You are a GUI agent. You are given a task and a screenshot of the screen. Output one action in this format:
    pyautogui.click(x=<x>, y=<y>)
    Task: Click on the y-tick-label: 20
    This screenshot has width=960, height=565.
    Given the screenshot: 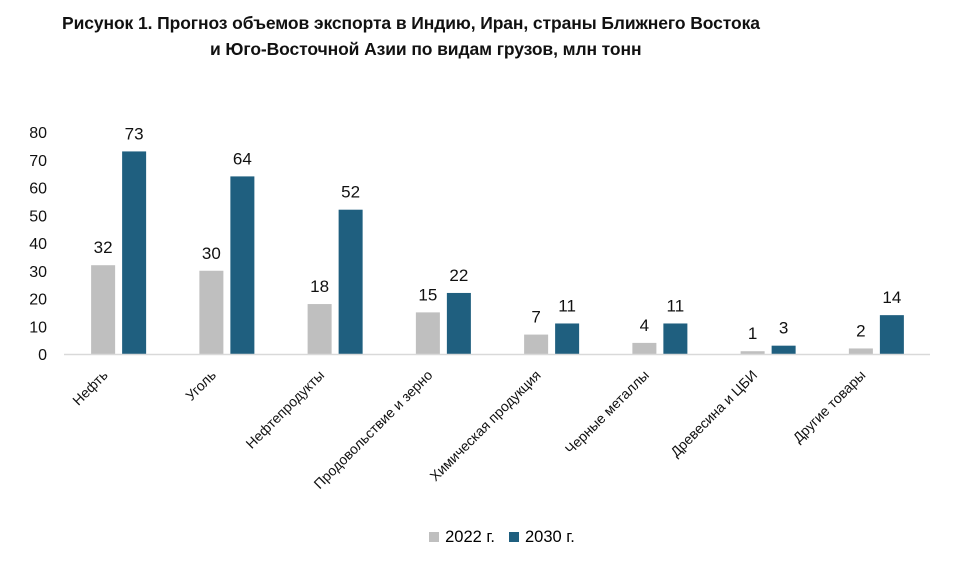 What is the action you would take?
    pyautogui.click(x=38, y=300)
    